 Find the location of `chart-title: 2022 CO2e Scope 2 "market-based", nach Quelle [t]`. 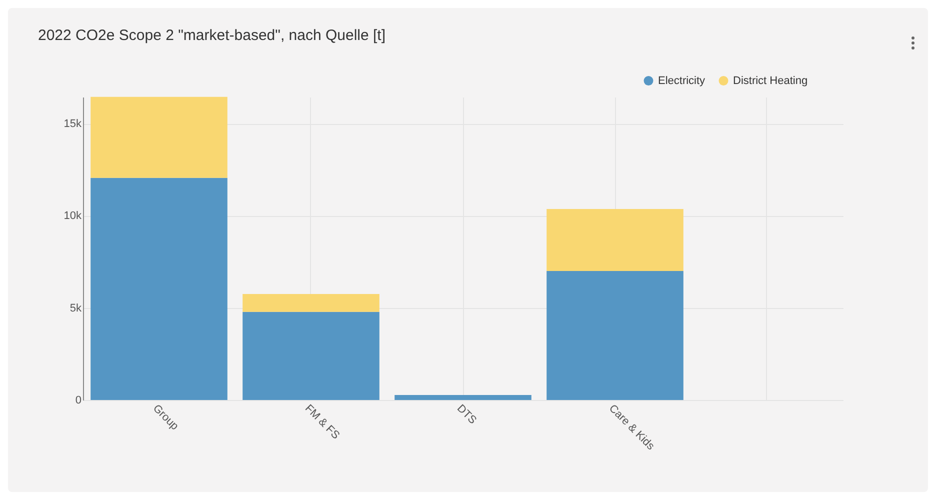

chart-title: 2022 CO2e Scope 2 "market-based", nach Quelle [t] is located at coordinates (212, 35).